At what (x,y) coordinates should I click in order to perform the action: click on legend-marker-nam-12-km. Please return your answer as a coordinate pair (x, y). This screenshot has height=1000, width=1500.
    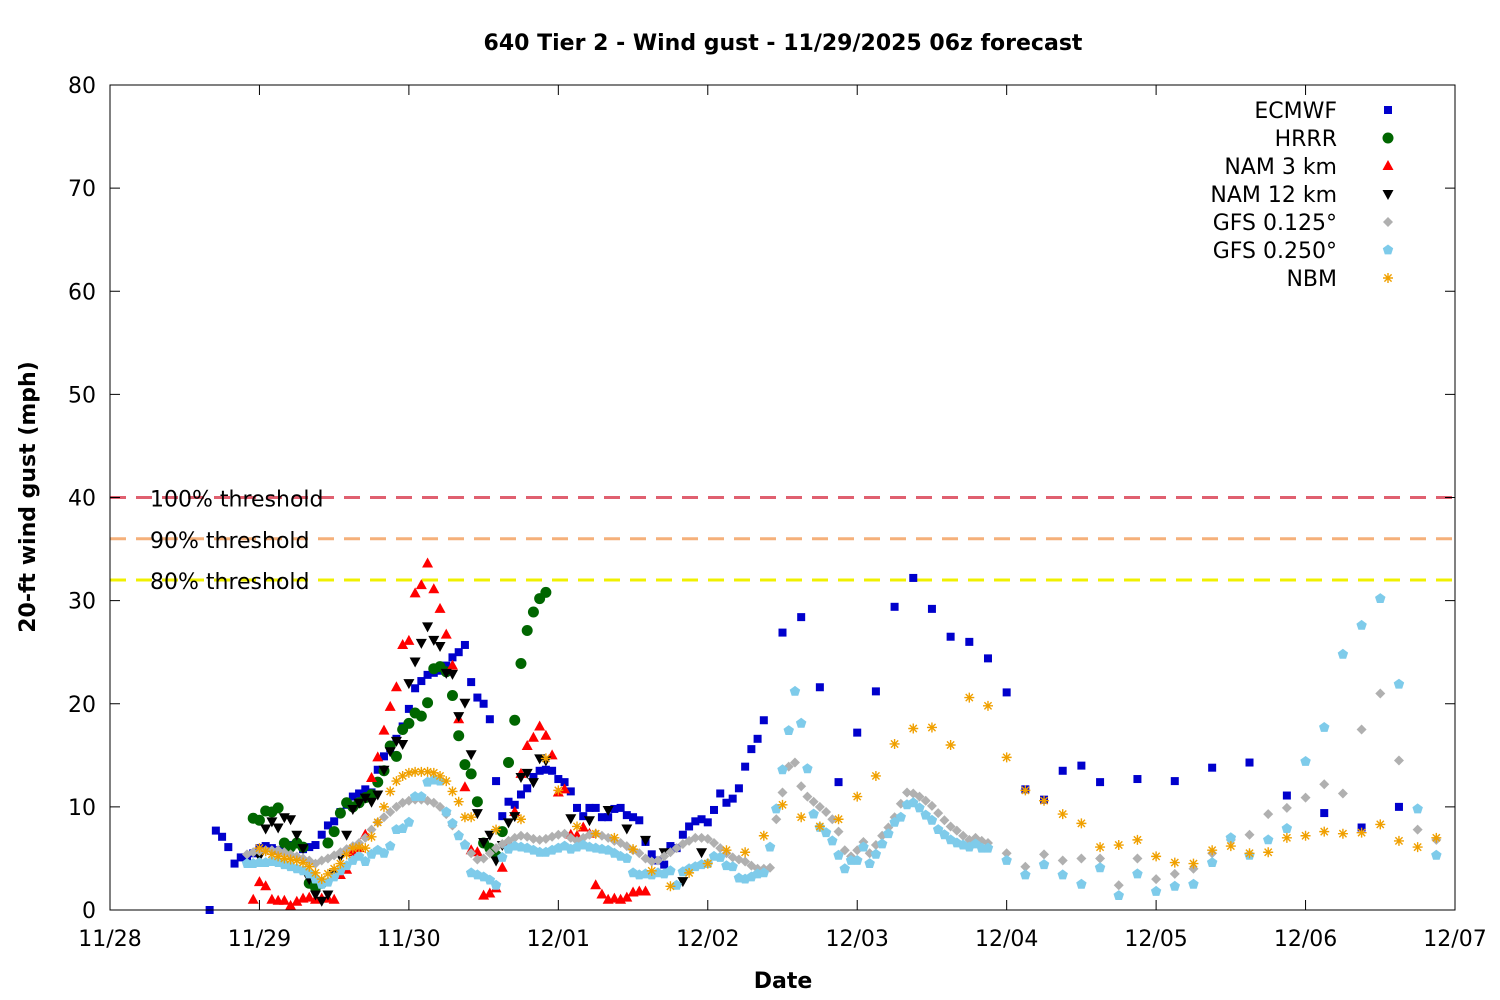
    Looking at the image, I should click on (1388, 195).